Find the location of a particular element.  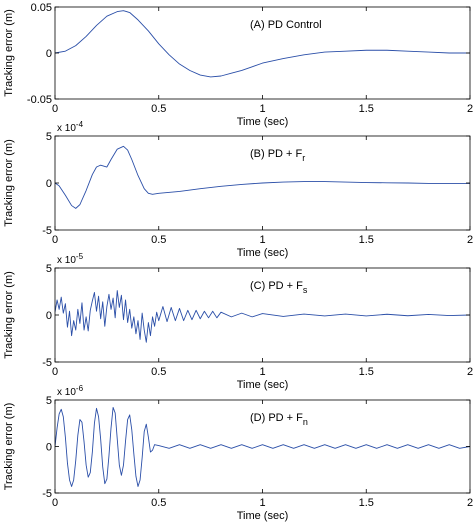

panel-title: (A) PD Control is located at coordinates (286, 25).